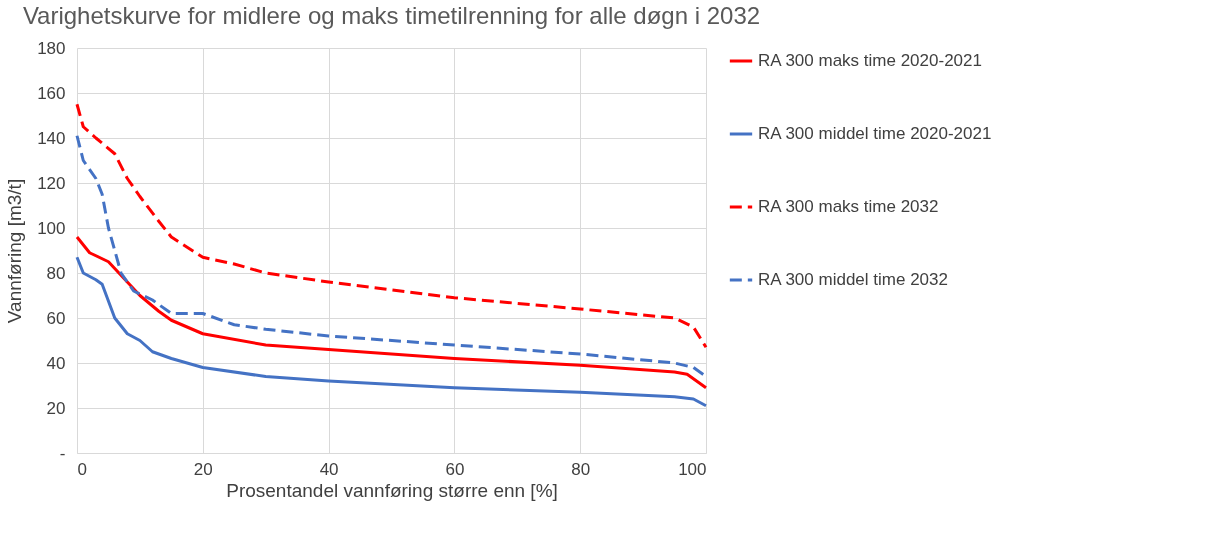 The image size is (1208, 556). What do you see at coordinates (853, 279) in the screenshot?
I see `legend-label: RA 300 middel time 2032` at bounding box center [853, 279].